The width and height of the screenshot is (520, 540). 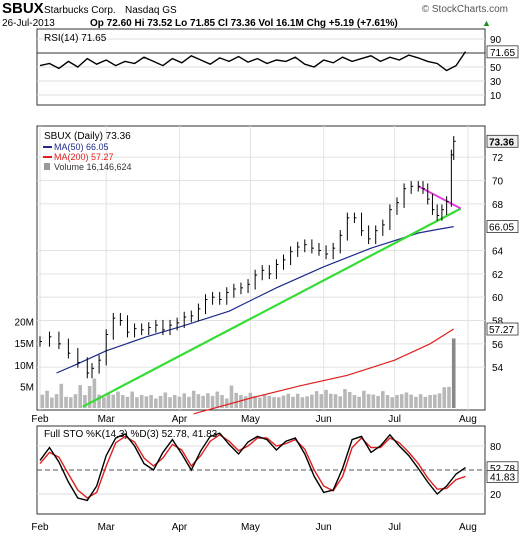 What do you see at coordinates (24, 323) in the screenshot?
I see `volume-tick-label: 20M` at bounding box center [24, 323].